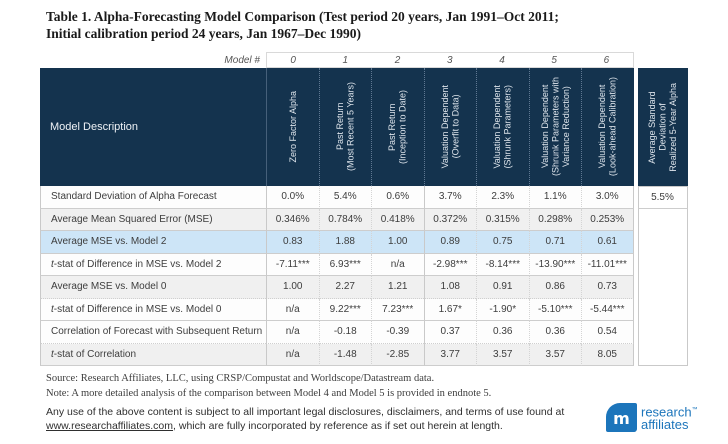 The height and width of the screenshot is (444, 728). I want to click on row-label: Standard Deviation of Alpha Forecast, so click(153, 197).